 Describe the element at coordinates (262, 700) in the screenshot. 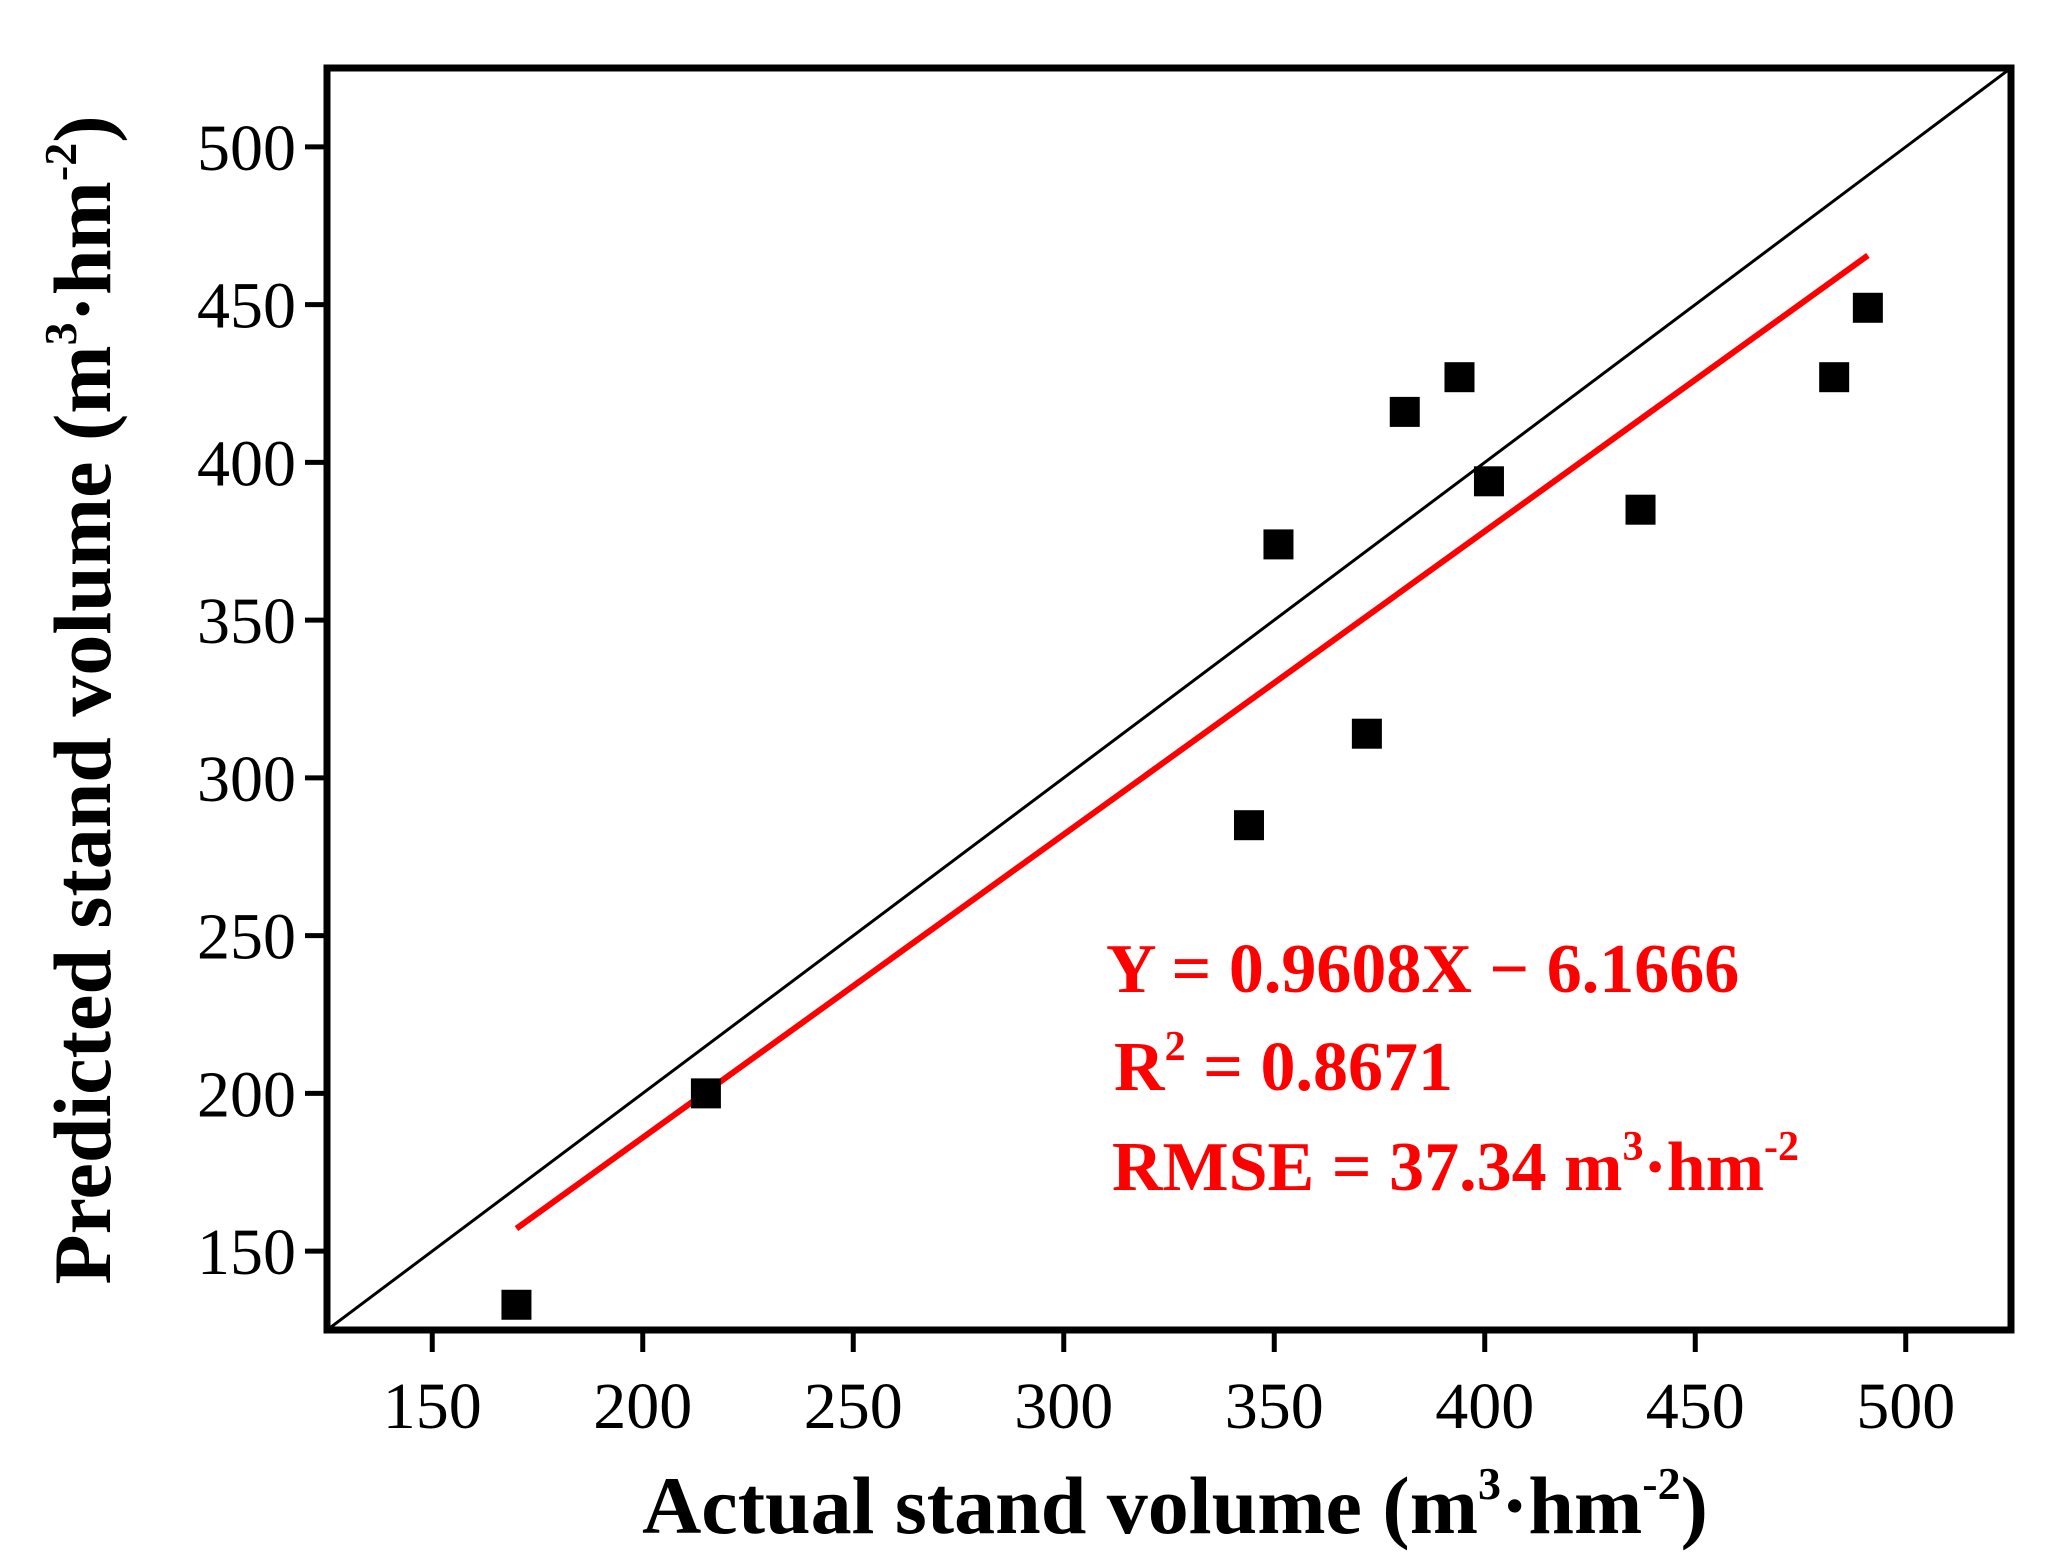

I see `y-axis-ticks: 150 200 250 300 350 400 450 500` at that location.